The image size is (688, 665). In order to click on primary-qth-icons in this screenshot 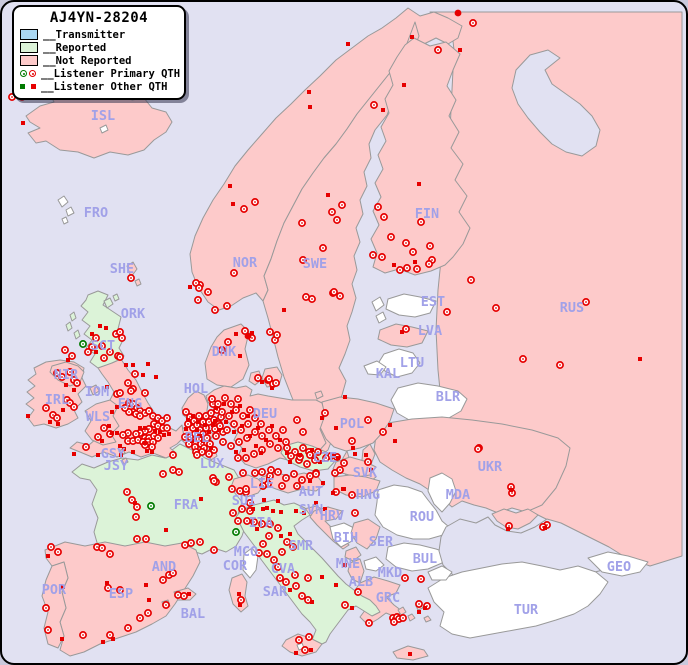, I will do `click(28, 73)`.